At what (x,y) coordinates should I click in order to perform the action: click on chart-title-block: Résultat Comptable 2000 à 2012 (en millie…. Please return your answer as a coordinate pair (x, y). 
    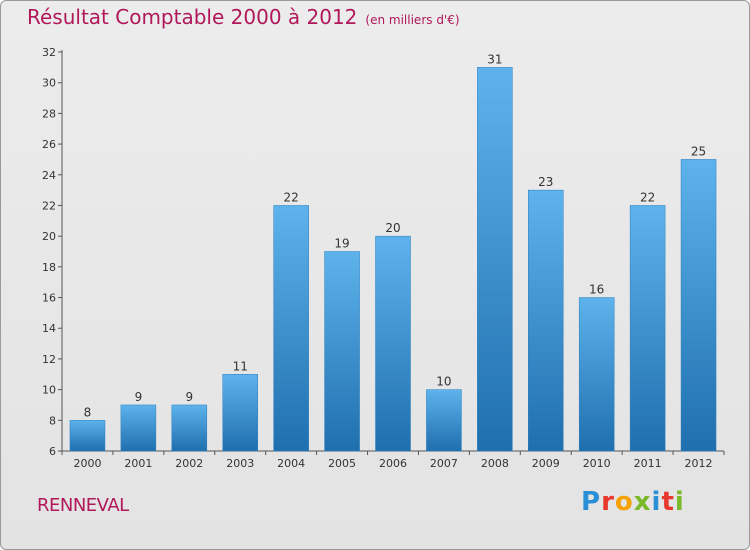
    Looking at the image, I should click on (243, 17).